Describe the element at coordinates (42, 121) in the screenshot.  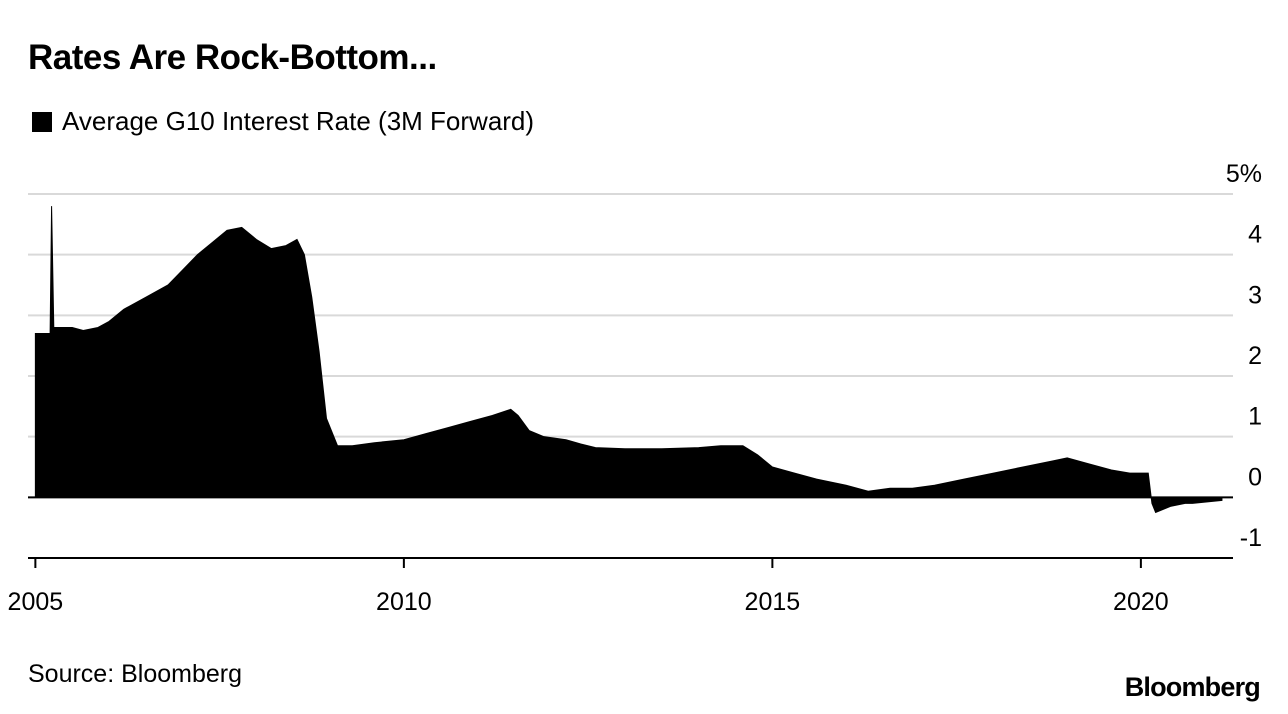
I see `legend-swatch` at that location.